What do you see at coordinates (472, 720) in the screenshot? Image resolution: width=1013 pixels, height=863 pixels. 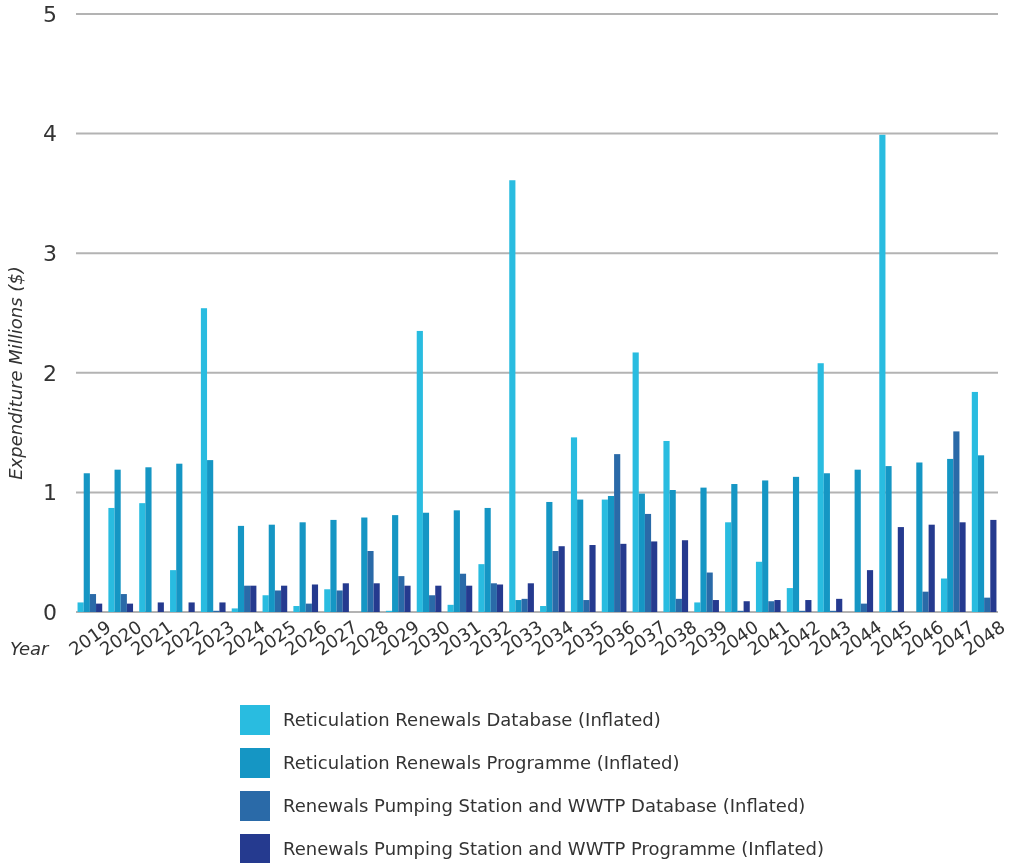 I see `legend-label: Reticulation Renewals Database (Inflated)` at bounding box center [472, 720].